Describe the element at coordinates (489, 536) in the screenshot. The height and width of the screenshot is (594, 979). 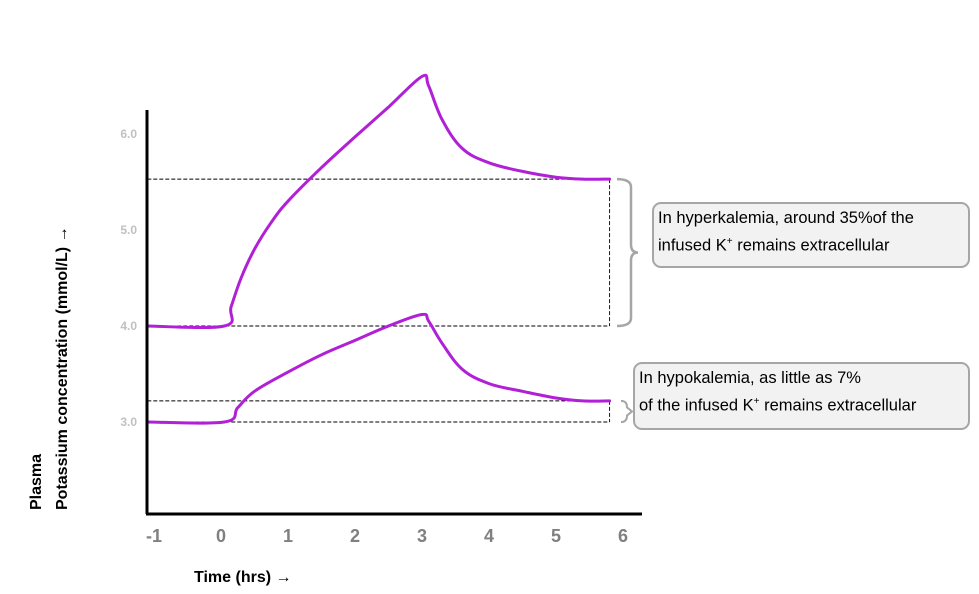
I see `x-tick-label: 4` at that location.